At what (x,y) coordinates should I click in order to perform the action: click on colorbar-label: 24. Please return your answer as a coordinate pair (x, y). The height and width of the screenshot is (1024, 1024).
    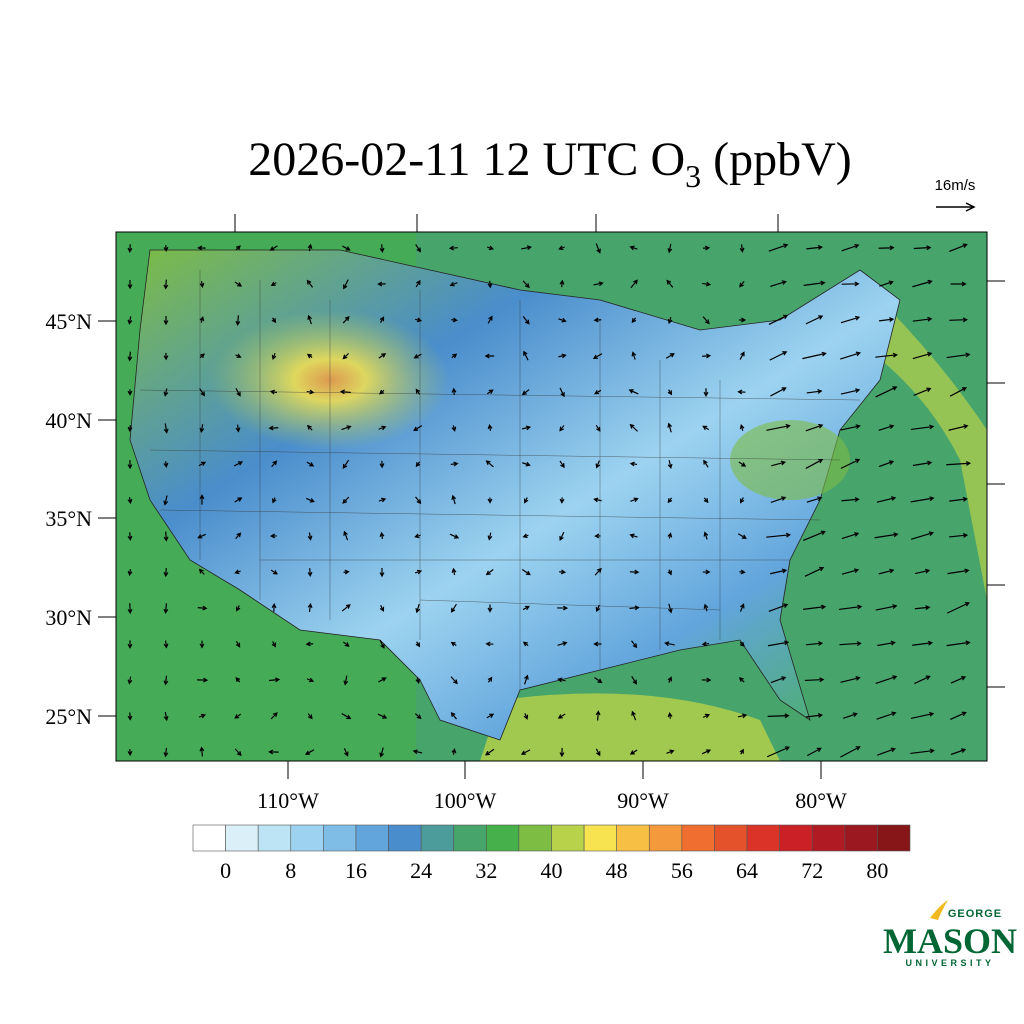
    Looking at the image, I should click on (421, 870).